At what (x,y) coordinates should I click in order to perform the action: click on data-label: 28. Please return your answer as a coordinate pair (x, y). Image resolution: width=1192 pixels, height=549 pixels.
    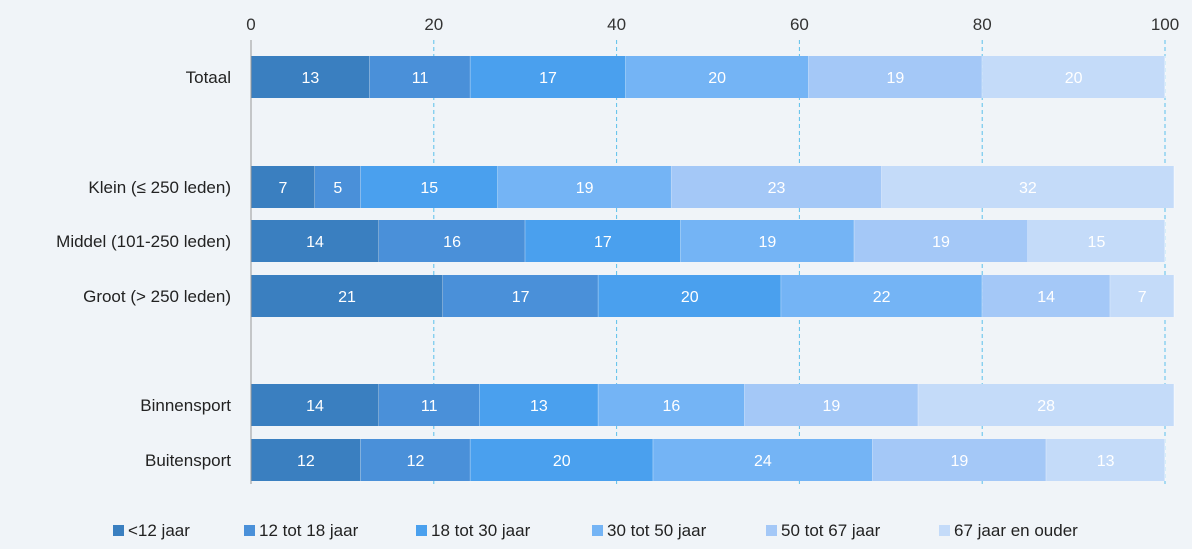
    Looking at the image, I should click on (1046, 406).